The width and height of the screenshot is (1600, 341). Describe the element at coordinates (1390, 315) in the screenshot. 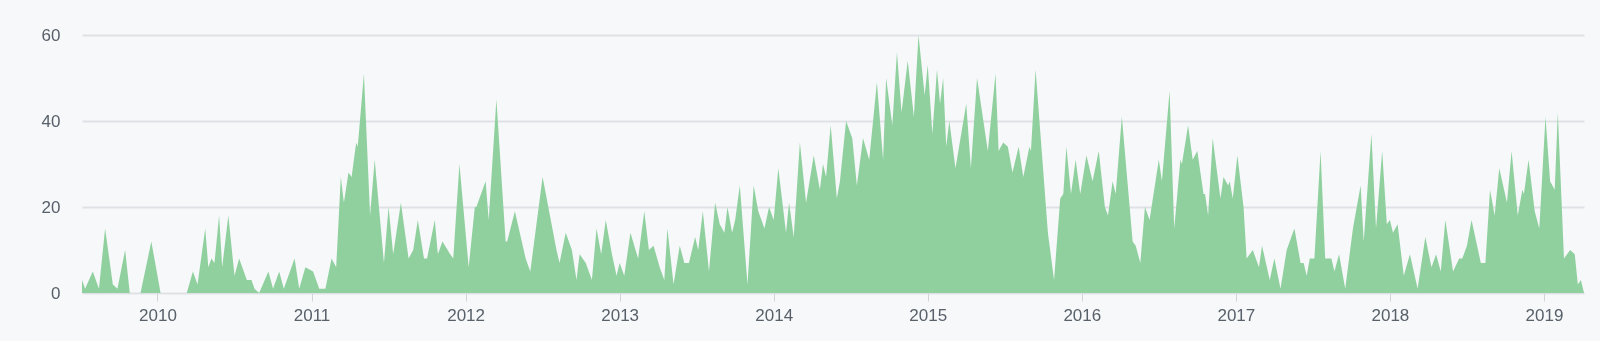

I see `x-tick-label: 2018` at that location.